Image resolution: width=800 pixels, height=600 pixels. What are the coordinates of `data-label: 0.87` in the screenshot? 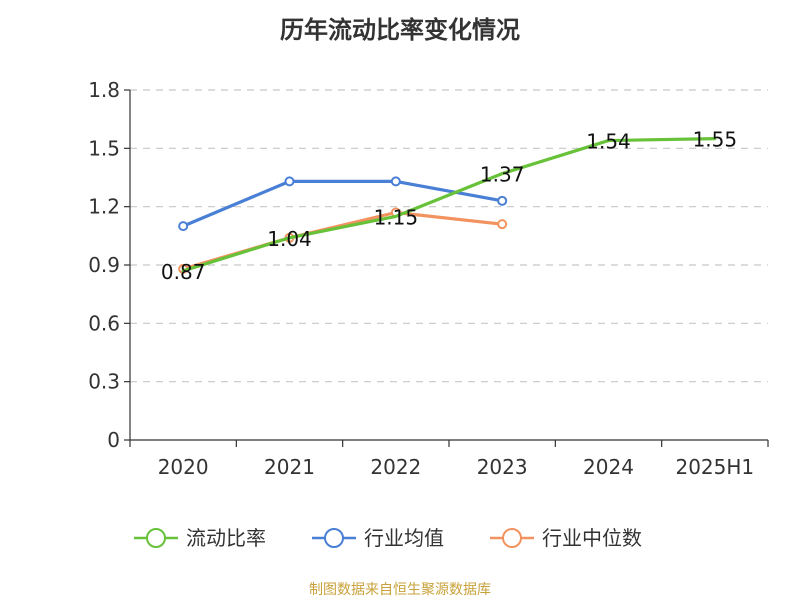 It's located at (183, 272).